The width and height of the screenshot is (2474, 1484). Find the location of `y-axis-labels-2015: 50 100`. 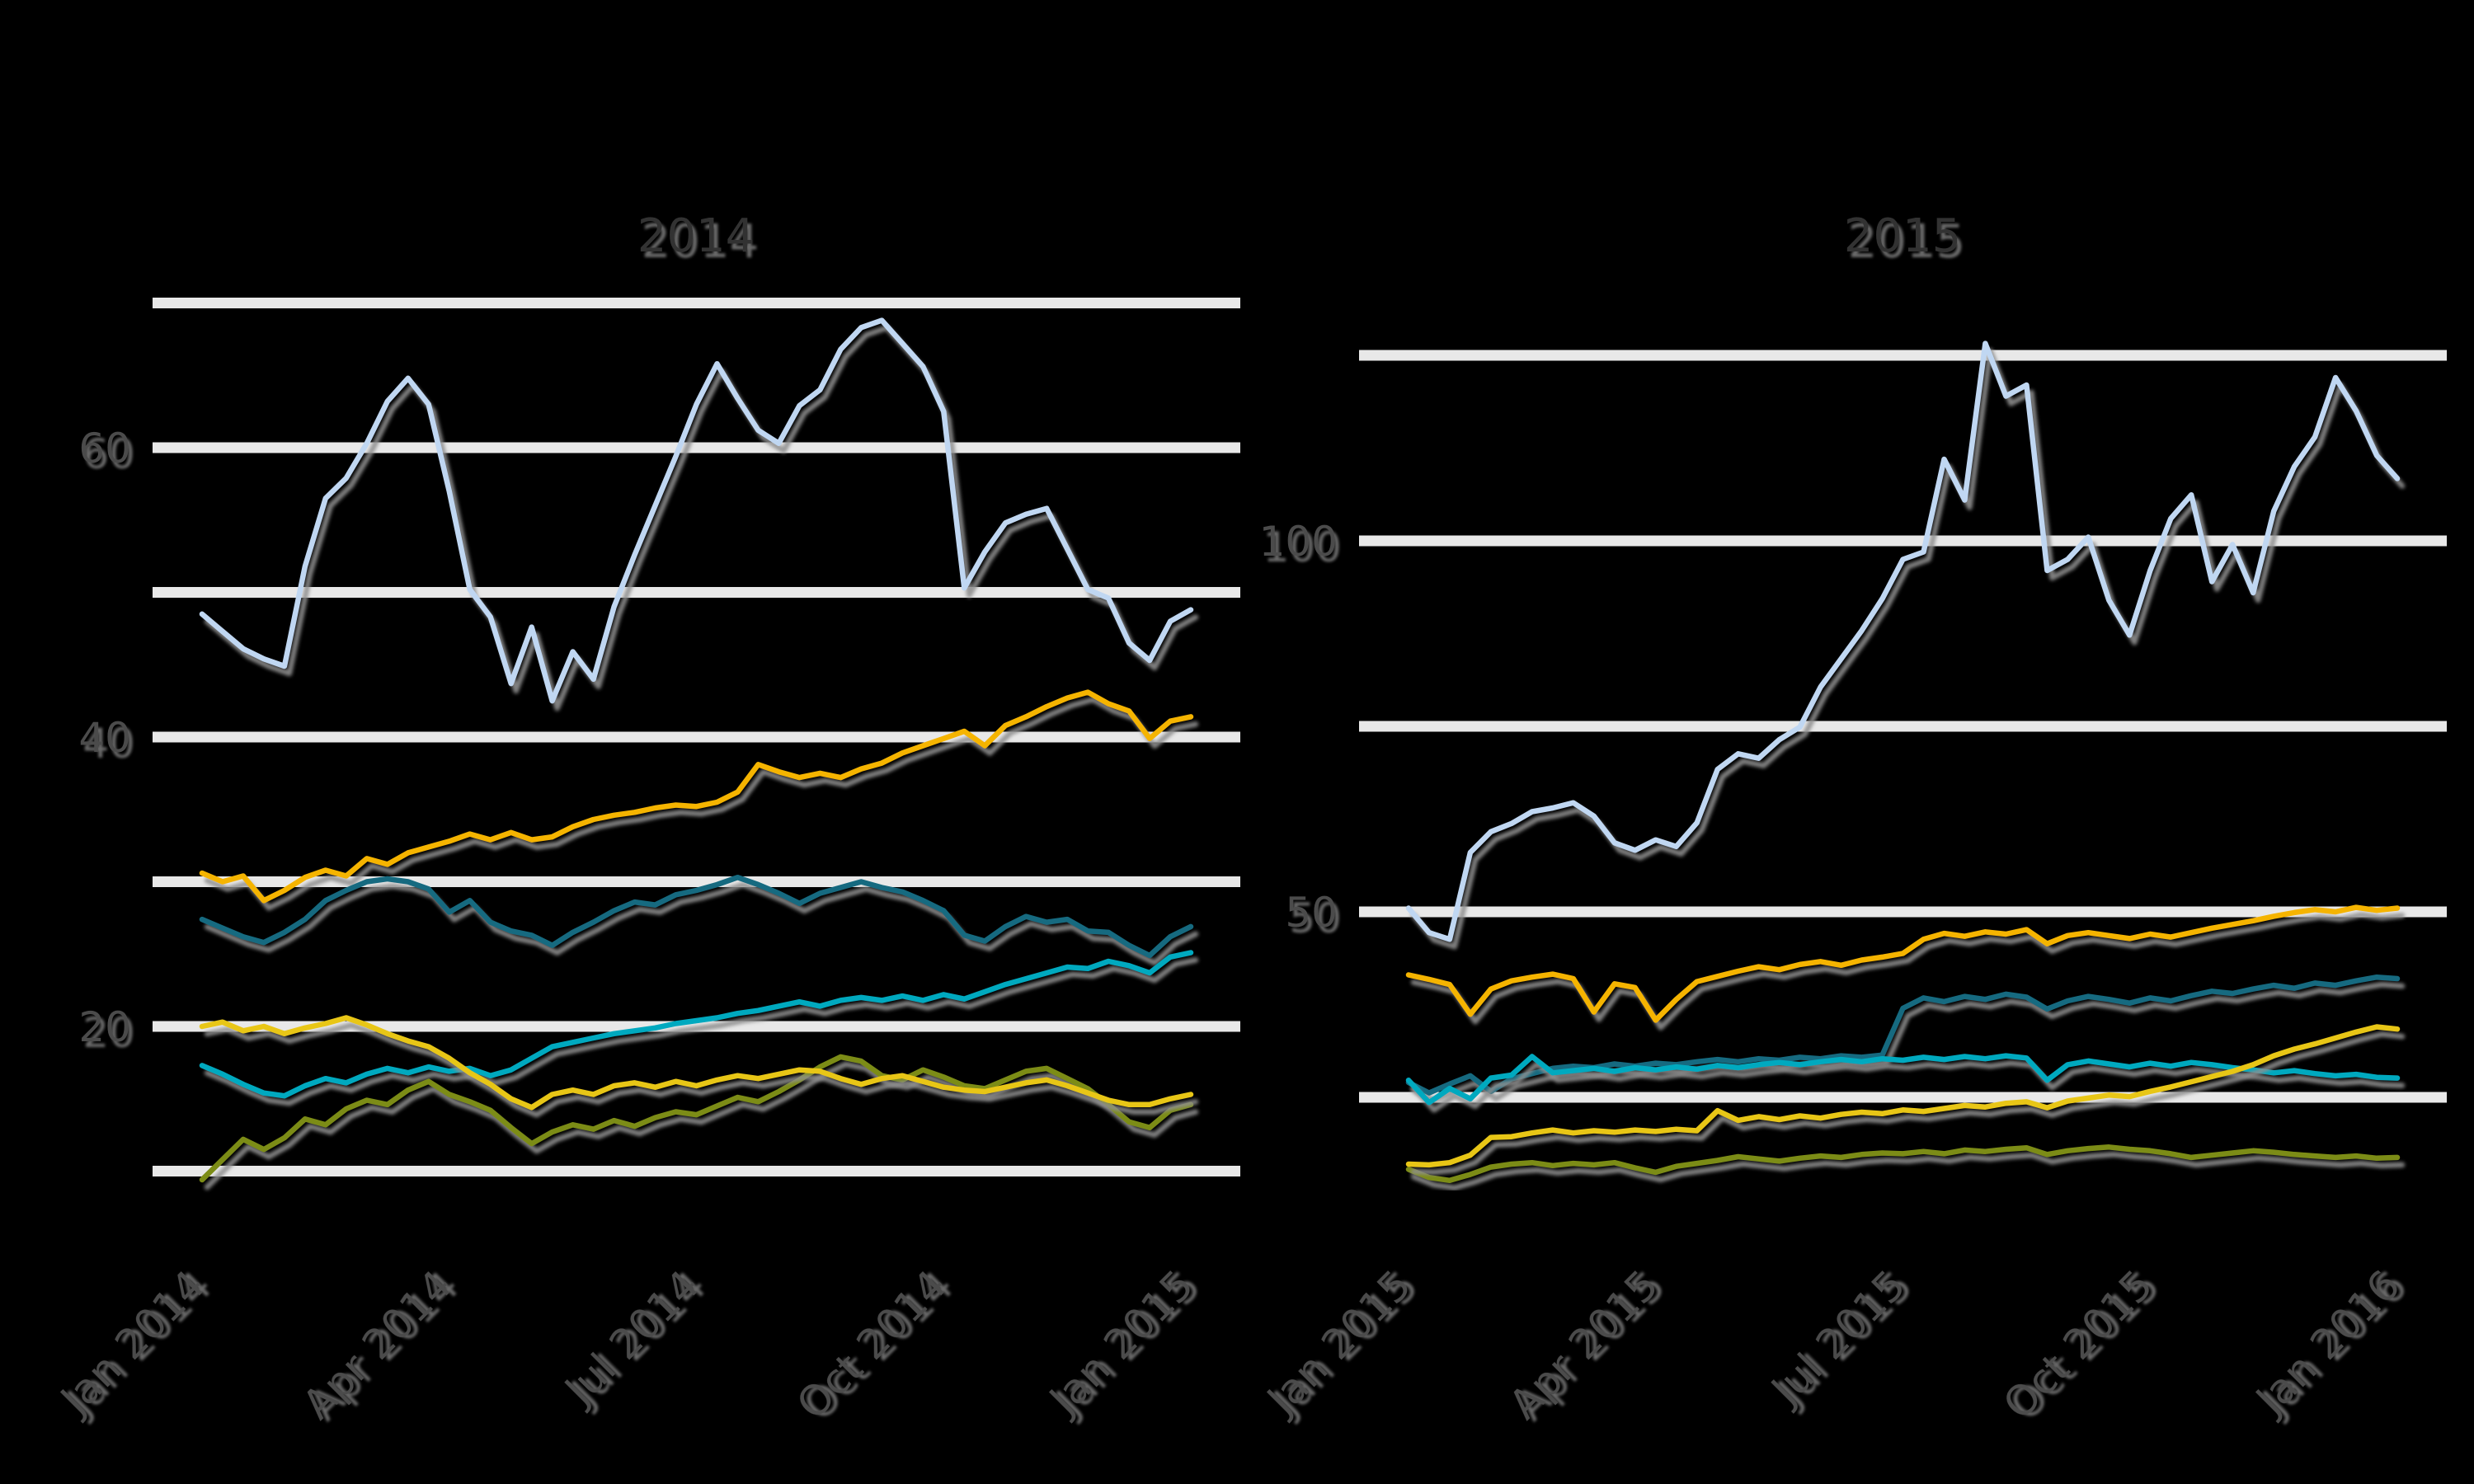

y-axis-labels-2015: 50 100 is located at coordinates (1298, 727).